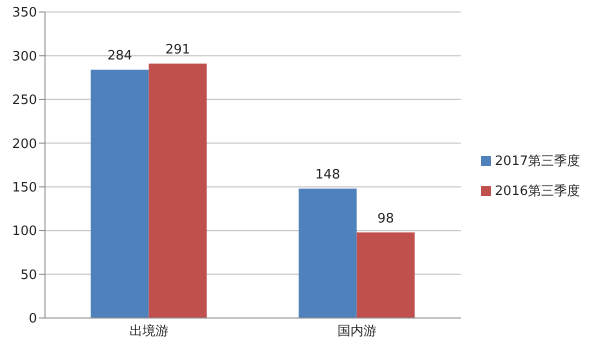 The image size is (600, 353). What do you see at coordinates (537, 191) in the screenshot?
I see `legend-label: 2016第三季度` at bounding box center [537, 191].